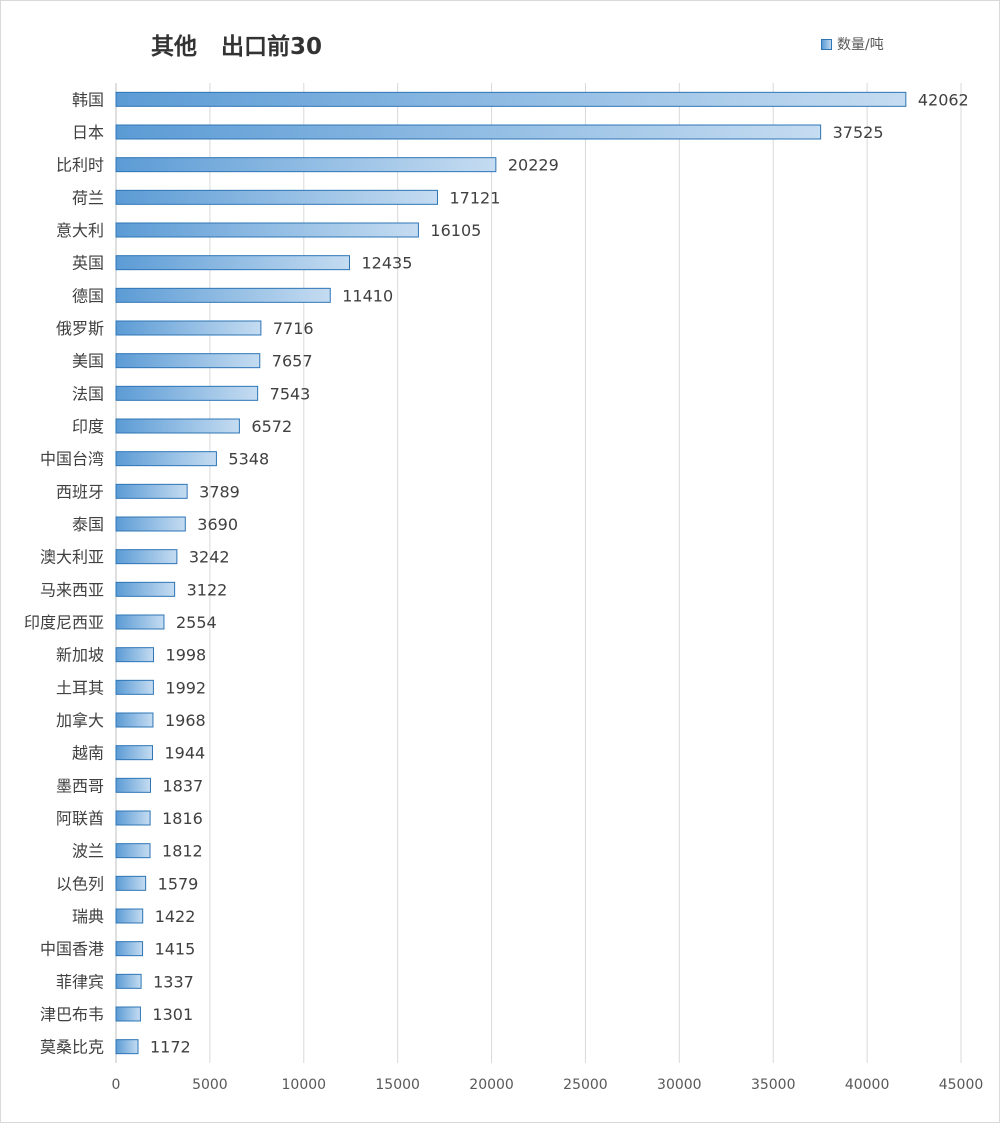 Image resolution: width=1000 pixels, height=1123 pixels. I want to click on x-tick-label: 40000, so click(867, 1085).